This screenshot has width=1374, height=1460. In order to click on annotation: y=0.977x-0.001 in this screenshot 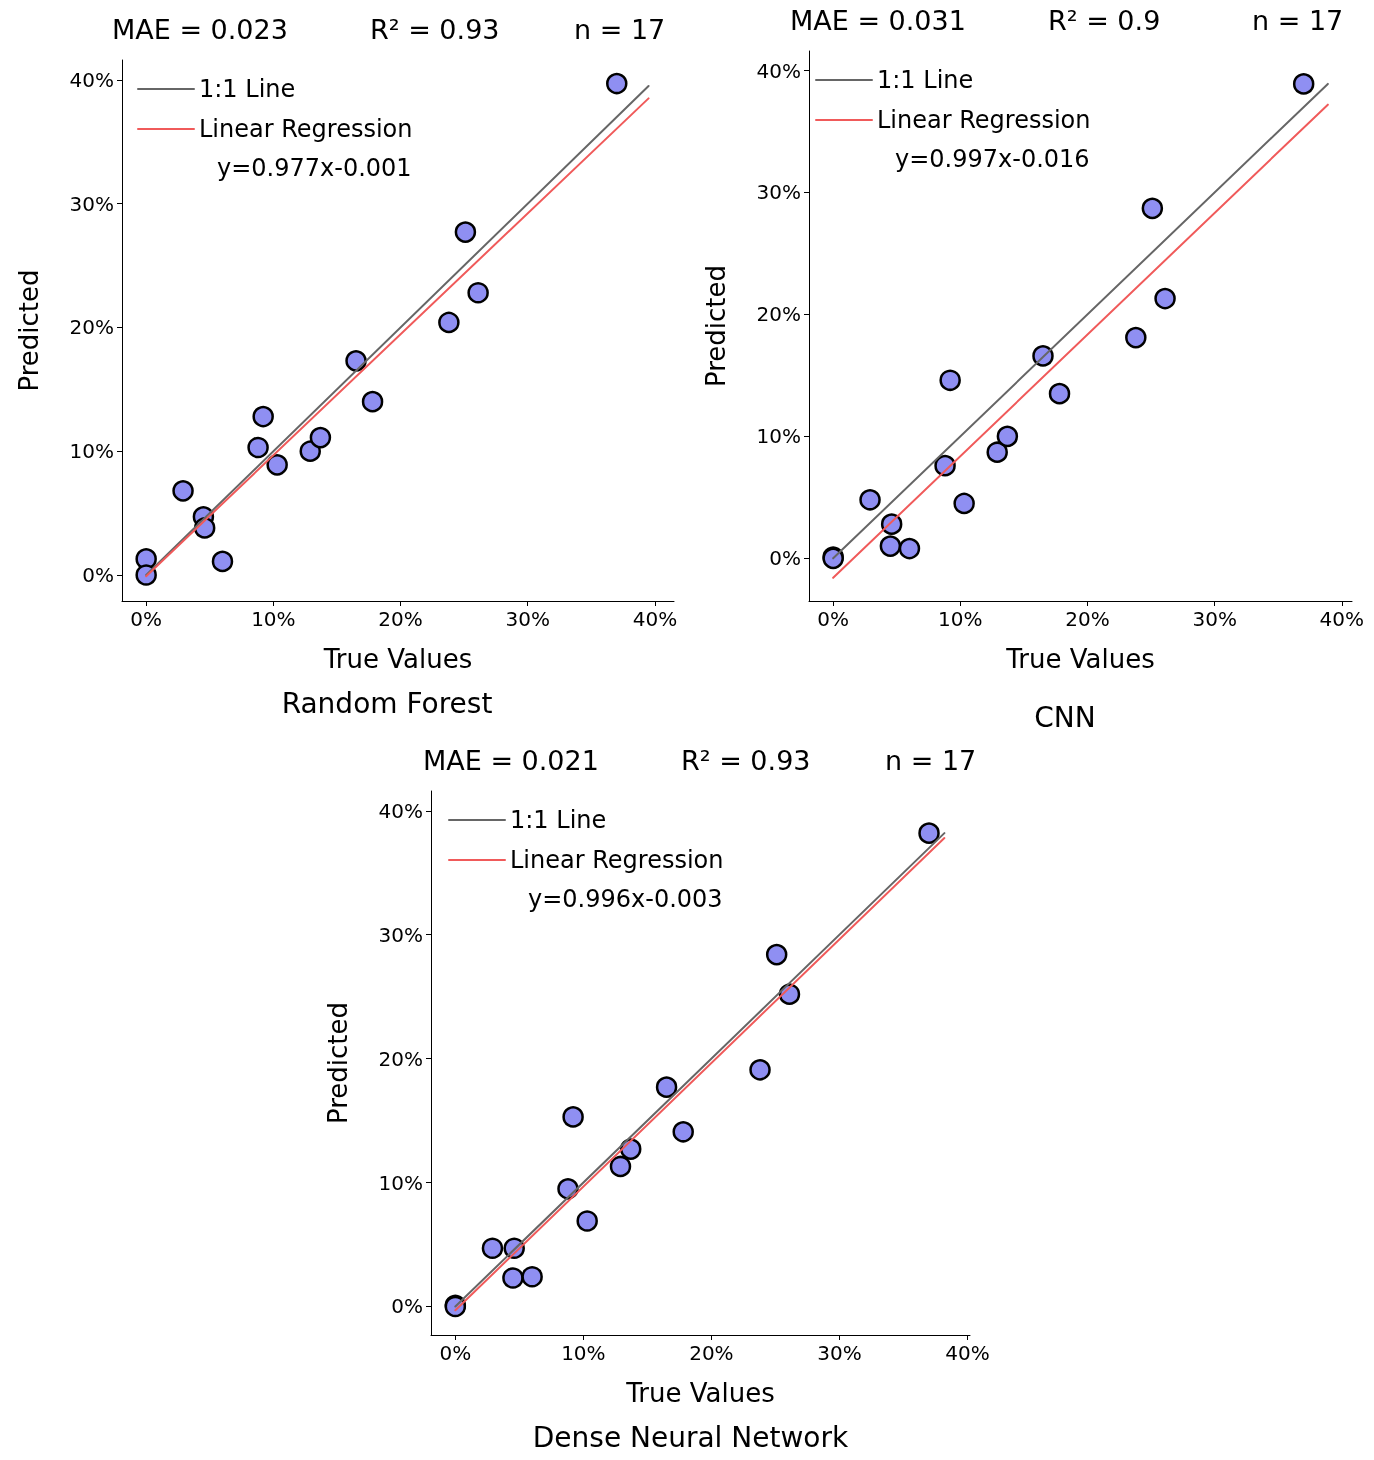, I will do `click(314, 168)`.